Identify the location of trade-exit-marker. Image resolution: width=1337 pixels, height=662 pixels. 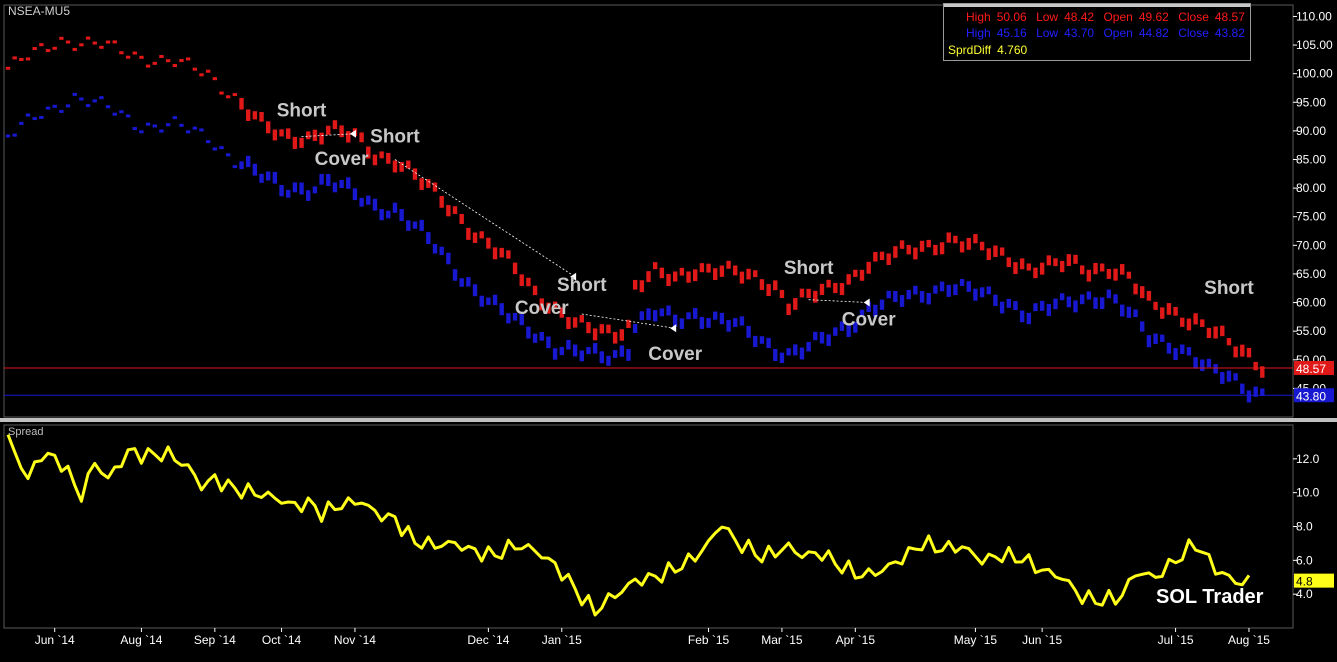
(352, 133).